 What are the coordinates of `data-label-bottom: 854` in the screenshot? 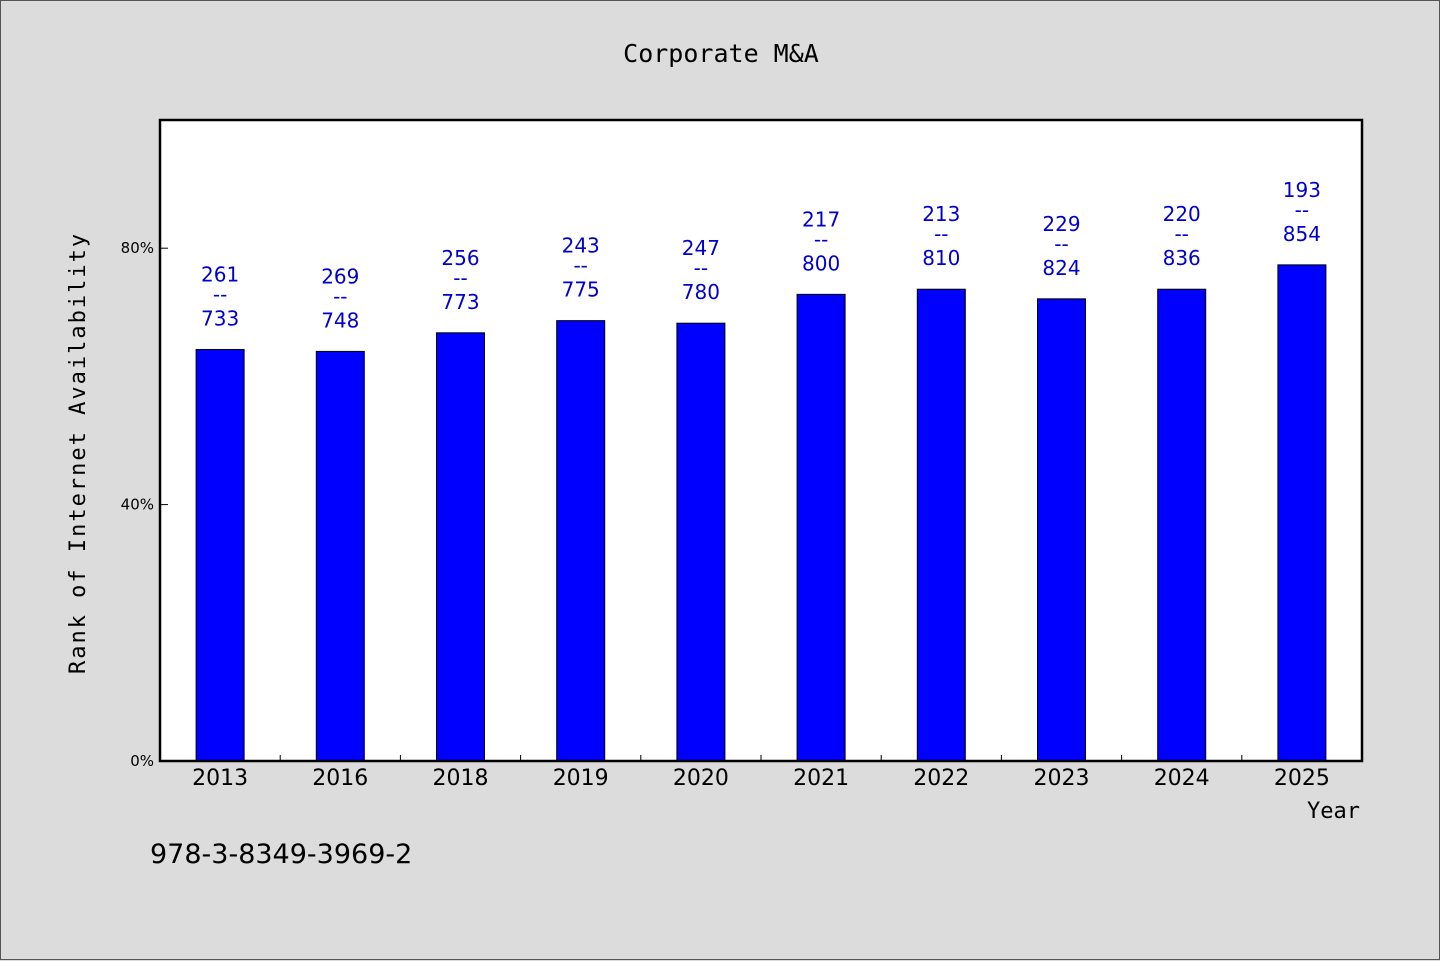 It's located at (1302, 234).